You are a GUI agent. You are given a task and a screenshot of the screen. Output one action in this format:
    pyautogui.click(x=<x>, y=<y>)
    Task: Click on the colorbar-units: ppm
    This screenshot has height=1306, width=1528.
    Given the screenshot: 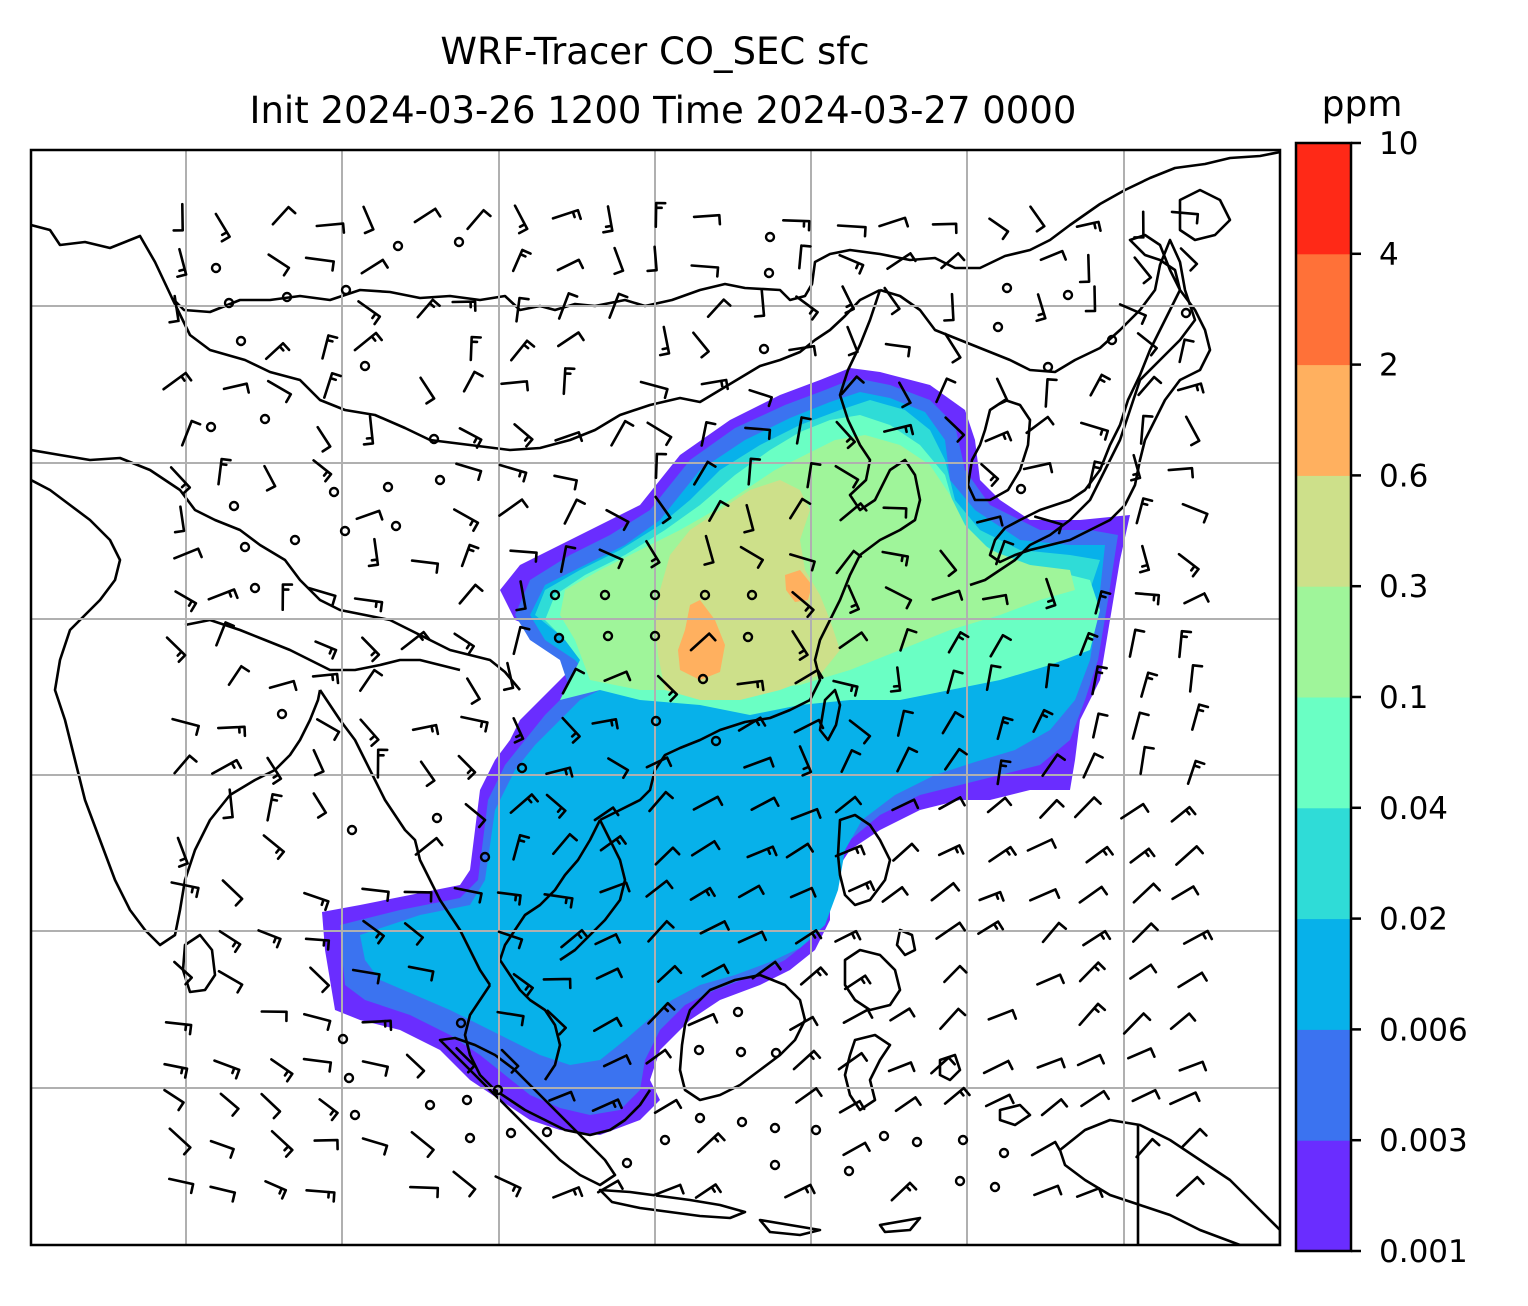 What is the action you would take?
    pyautogui.click(x=1362, y=104)
    